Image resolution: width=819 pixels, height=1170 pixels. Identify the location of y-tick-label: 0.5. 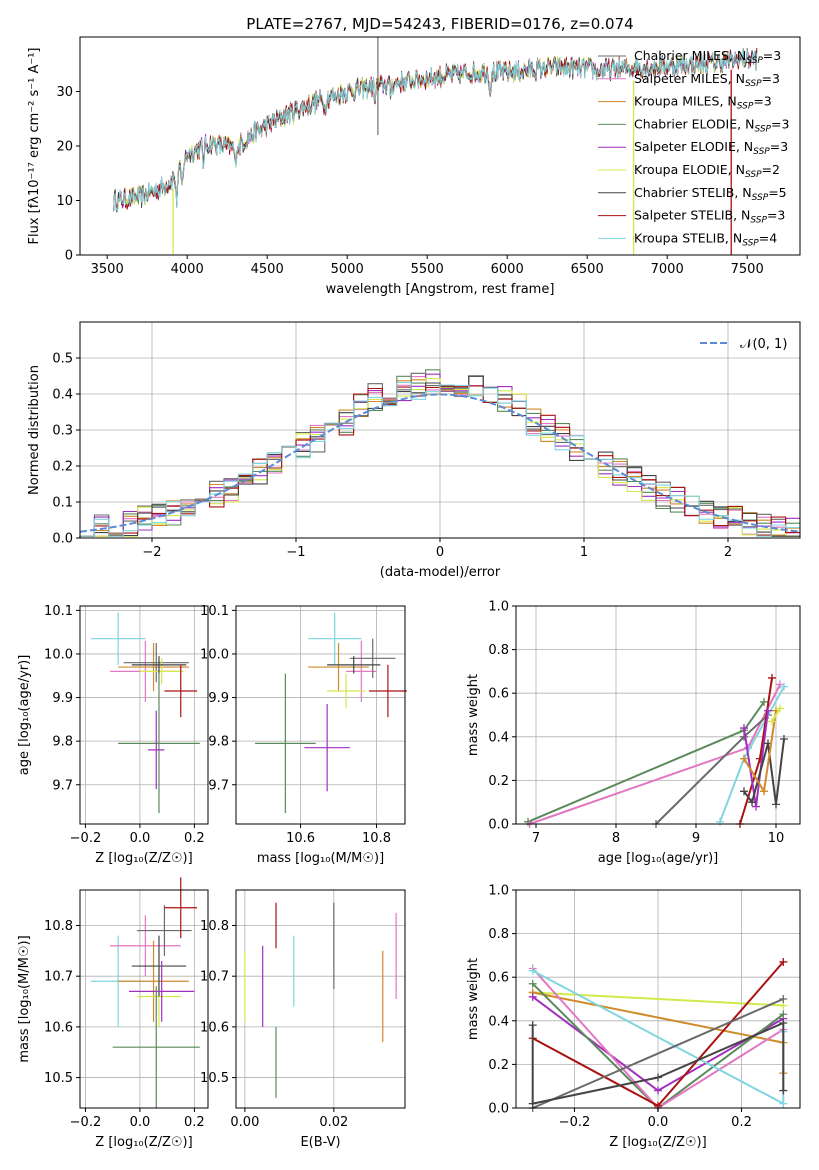
(62, 359).